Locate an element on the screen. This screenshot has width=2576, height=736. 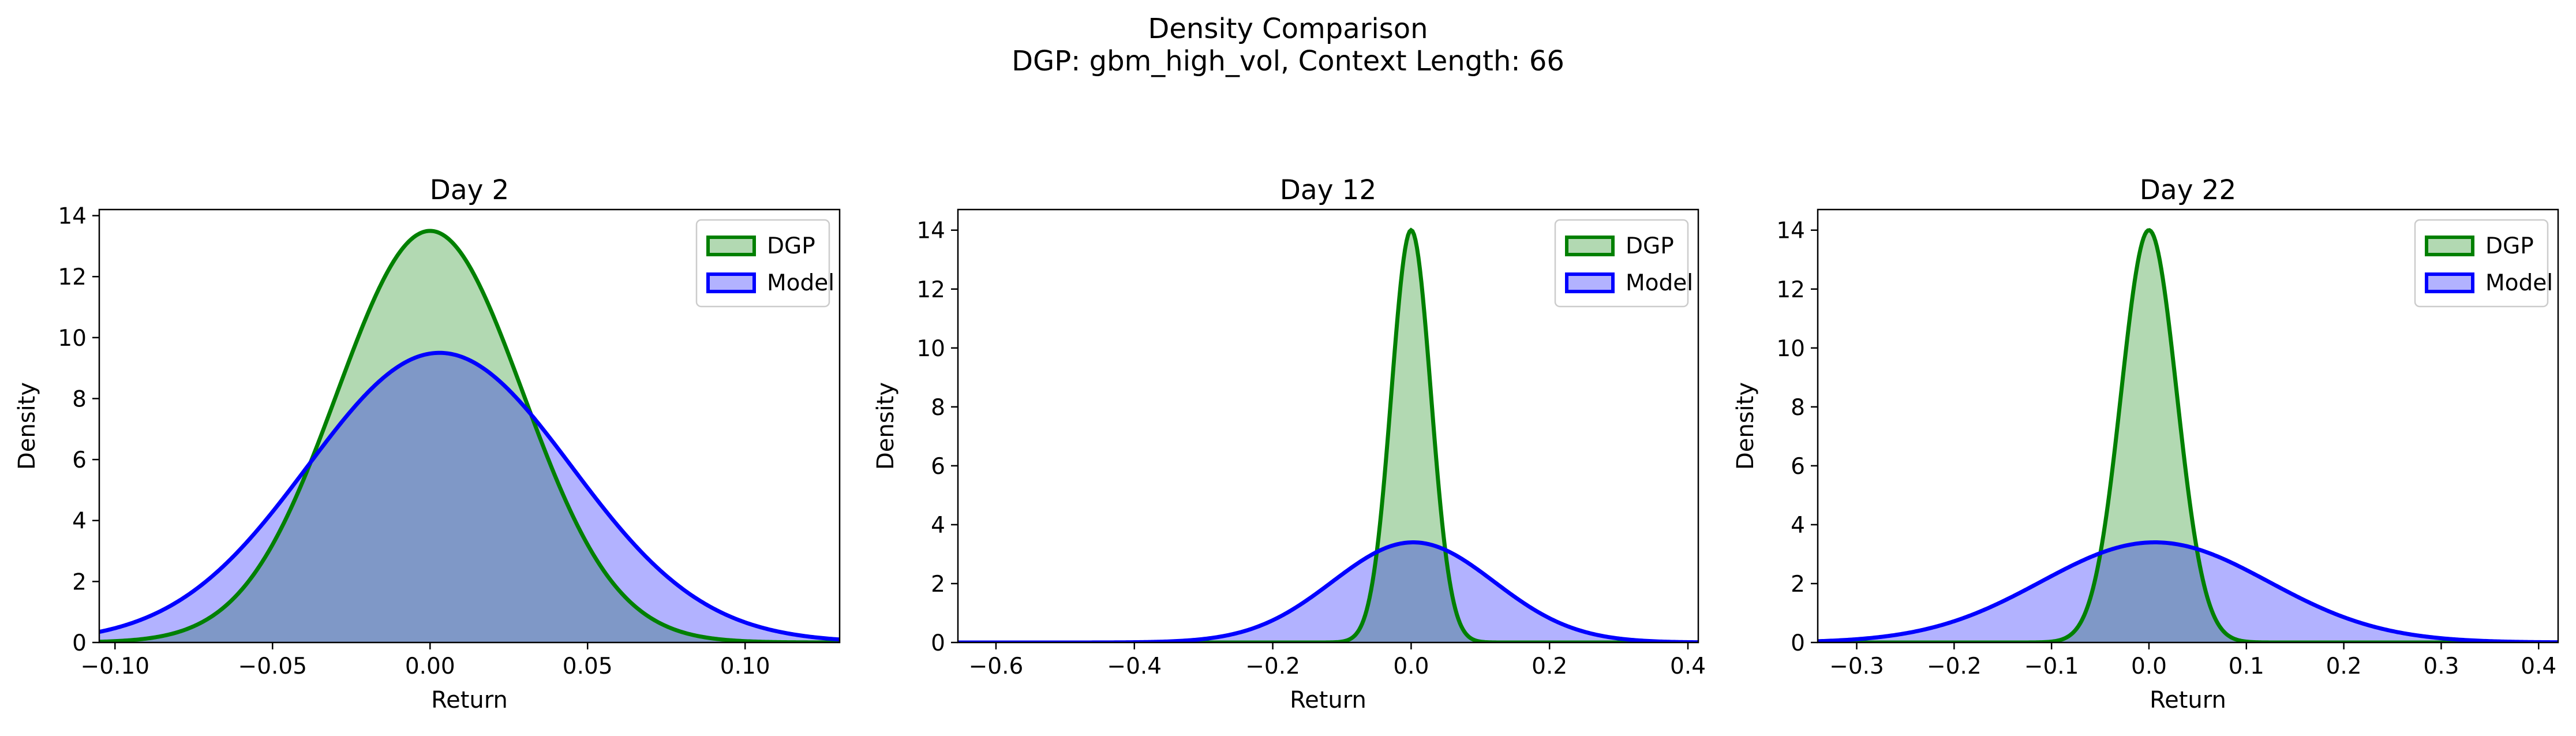
figure-title: Density Comparison is located at coordinates (1288, 29).